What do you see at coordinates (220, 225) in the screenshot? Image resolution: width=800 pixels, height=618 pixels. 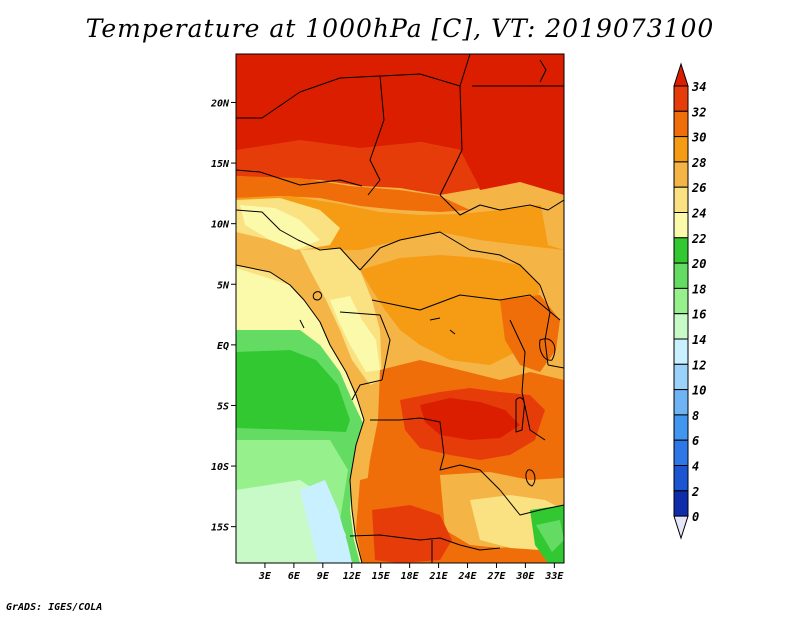 I see `lat-tick-label: 10N` at bounding box center [220, 225].